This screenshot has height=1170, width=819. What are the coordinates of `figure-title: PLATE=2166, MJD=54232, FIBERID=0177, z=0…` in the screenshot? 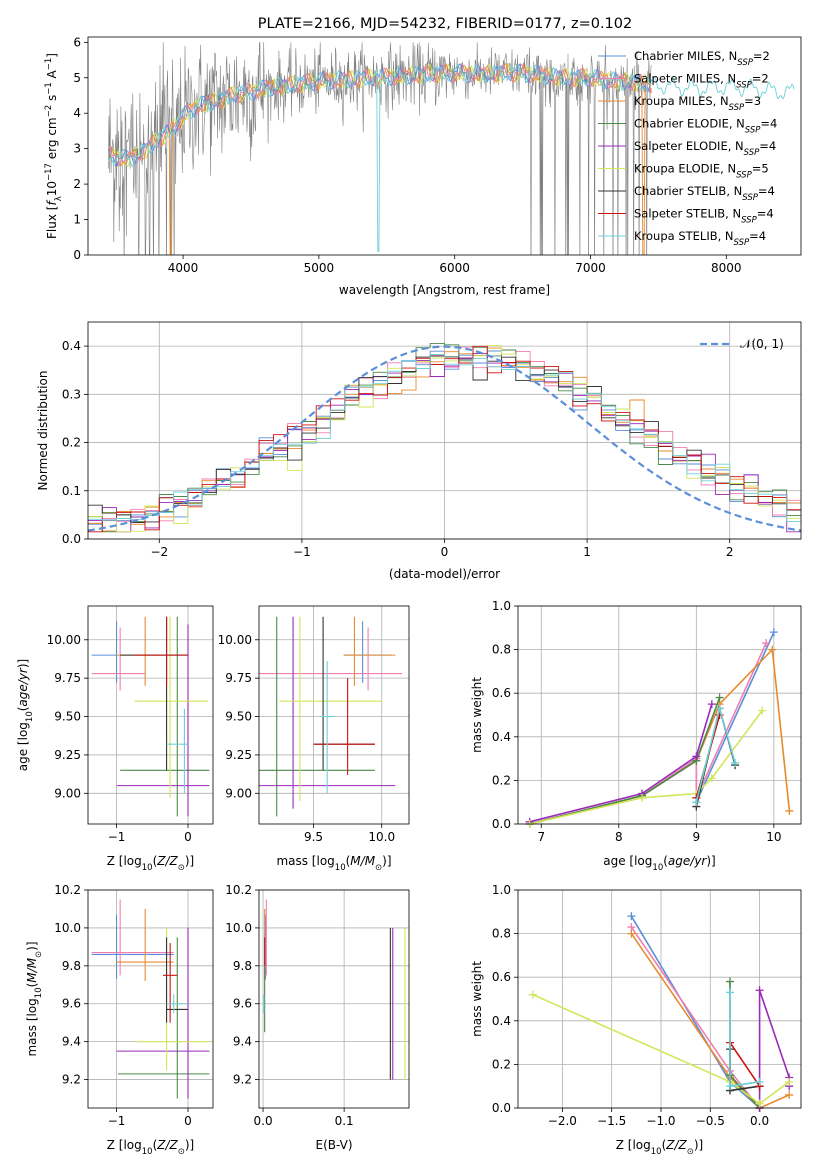 It's located at (445, 24).